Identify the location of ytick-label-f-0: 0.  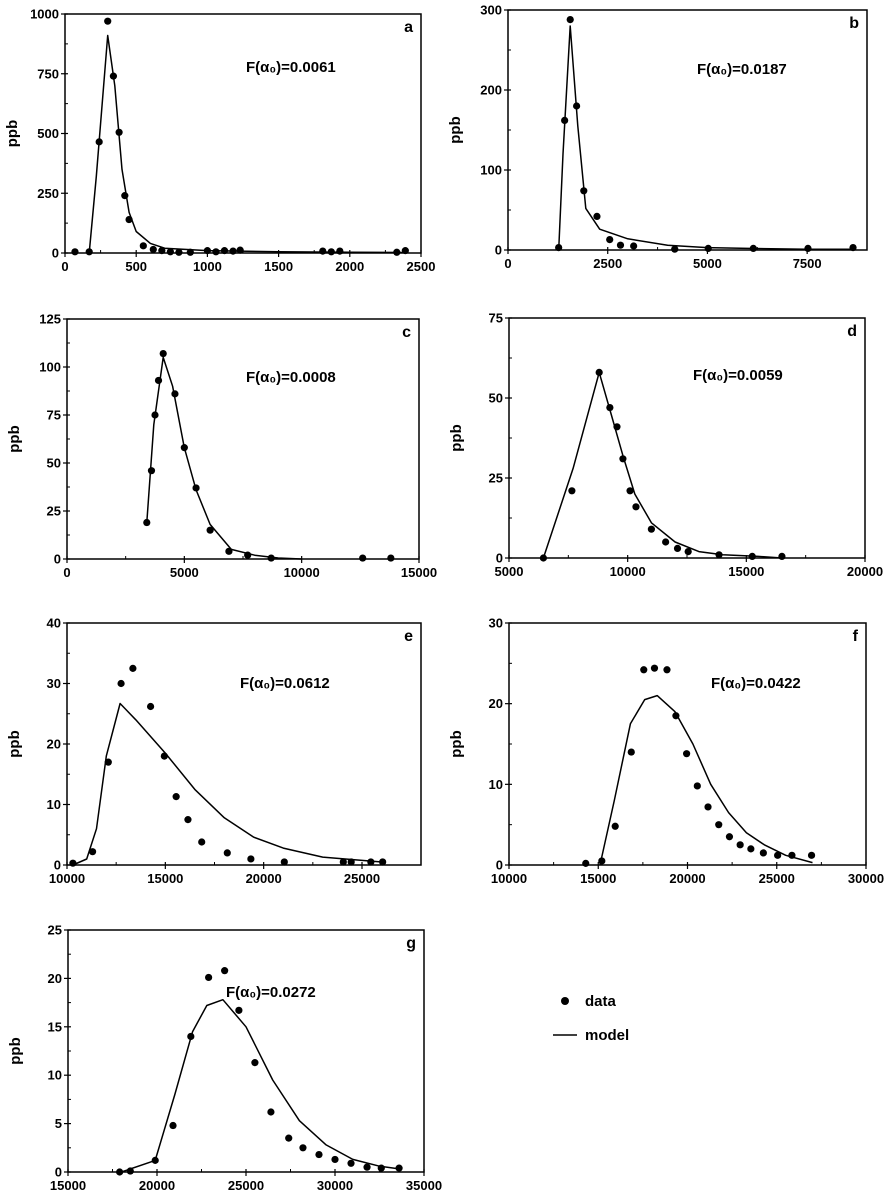
(499, 865).